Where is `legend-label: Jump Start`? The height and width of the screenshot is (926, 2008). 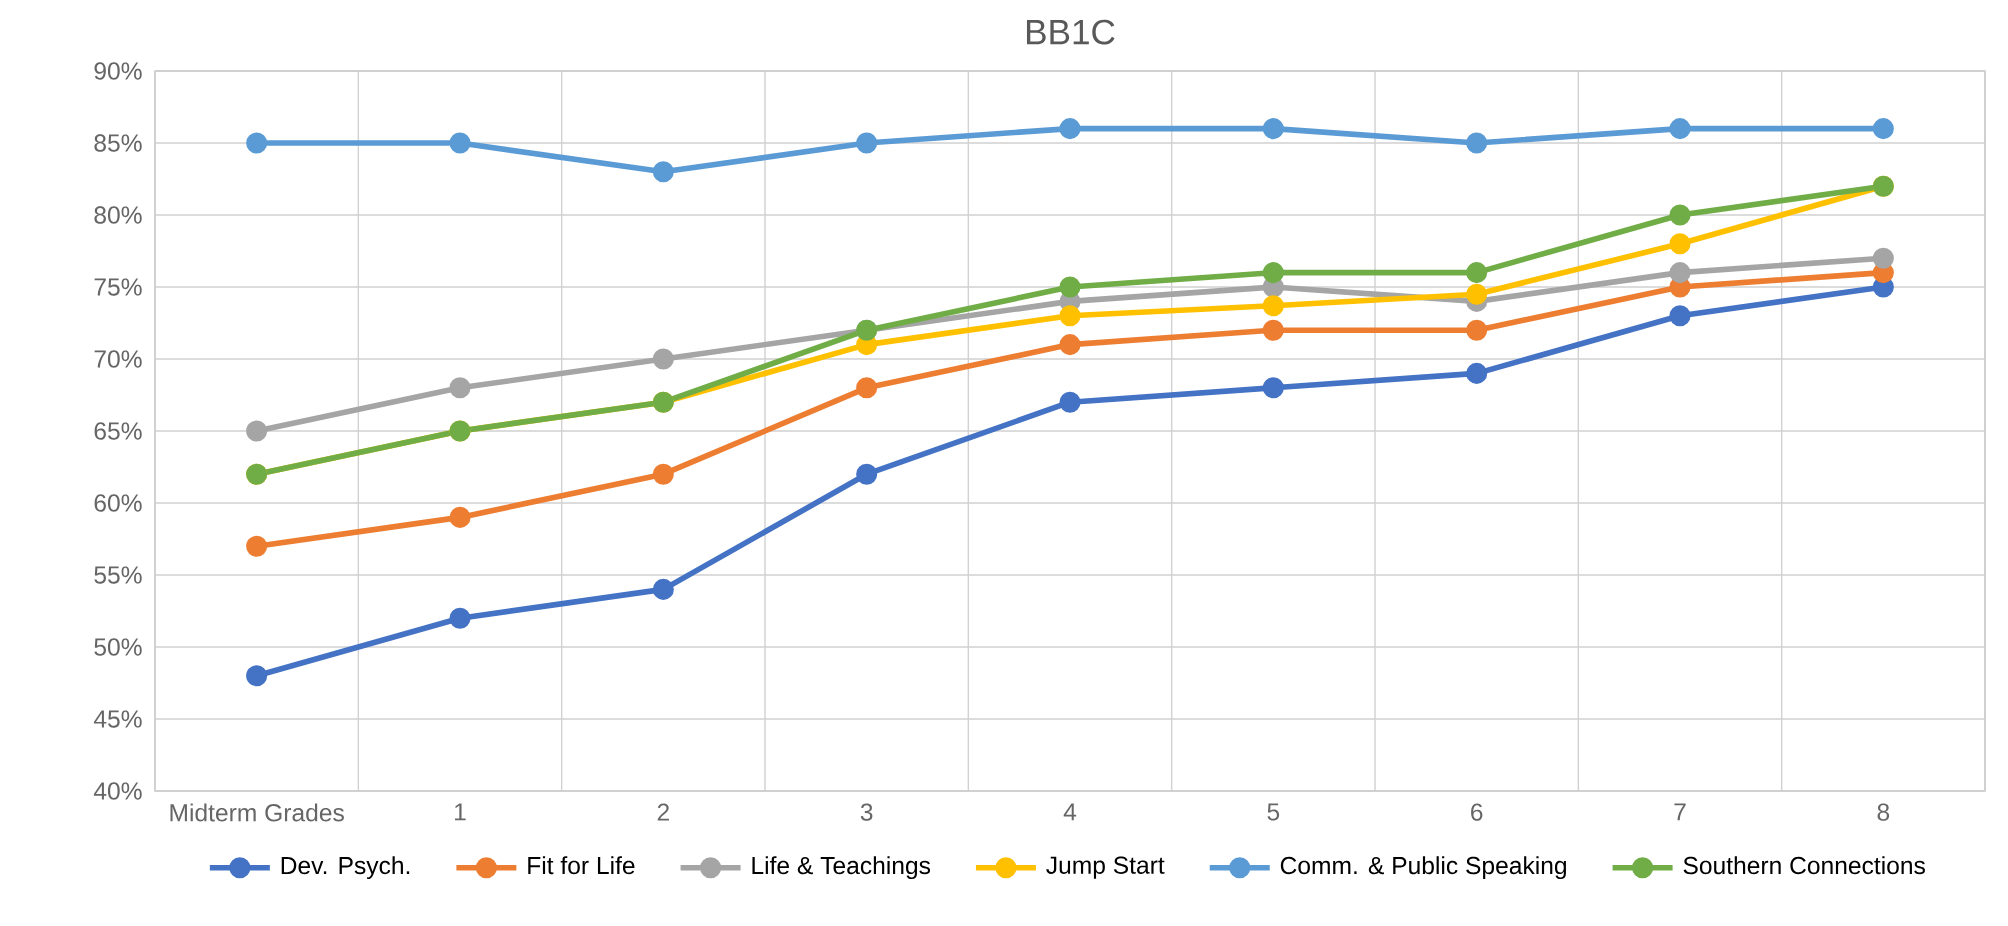 legend-label: Jump Start is located at coordinates (1105, 867).